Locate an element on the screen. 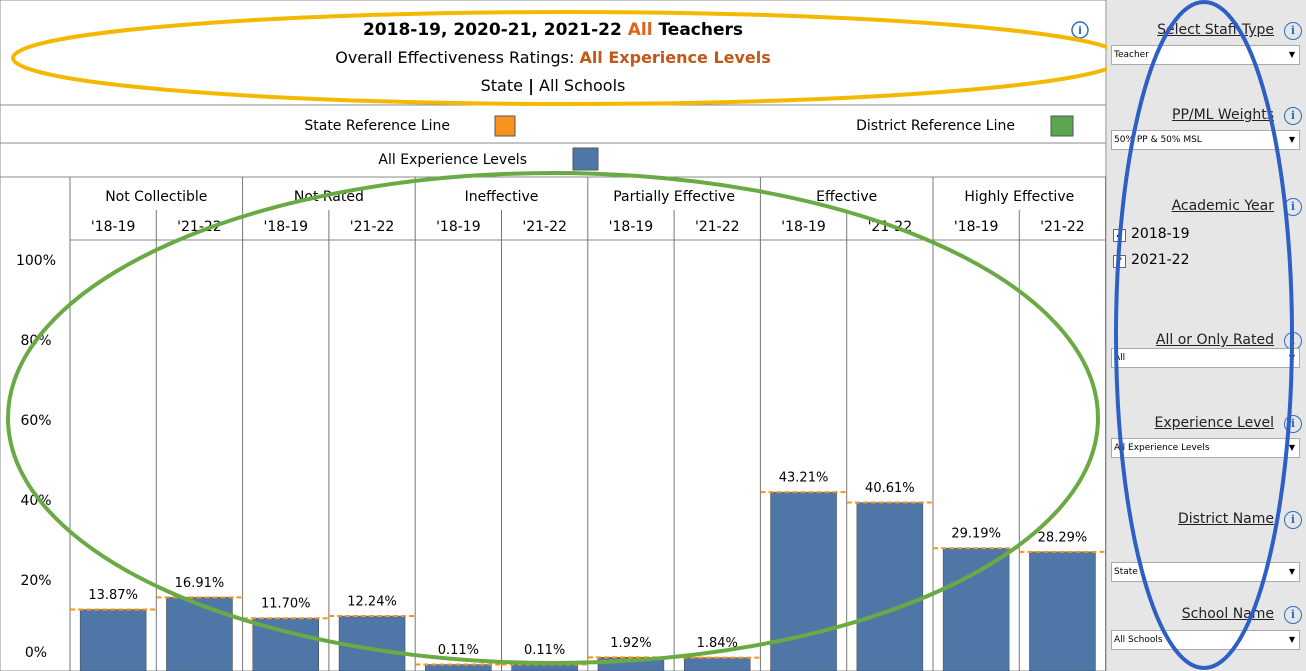 This screenshot has width=1306, height=671. title: 2018-19, 2020-21, 2021-22 All Teachers is located at coordinates (553, 30).